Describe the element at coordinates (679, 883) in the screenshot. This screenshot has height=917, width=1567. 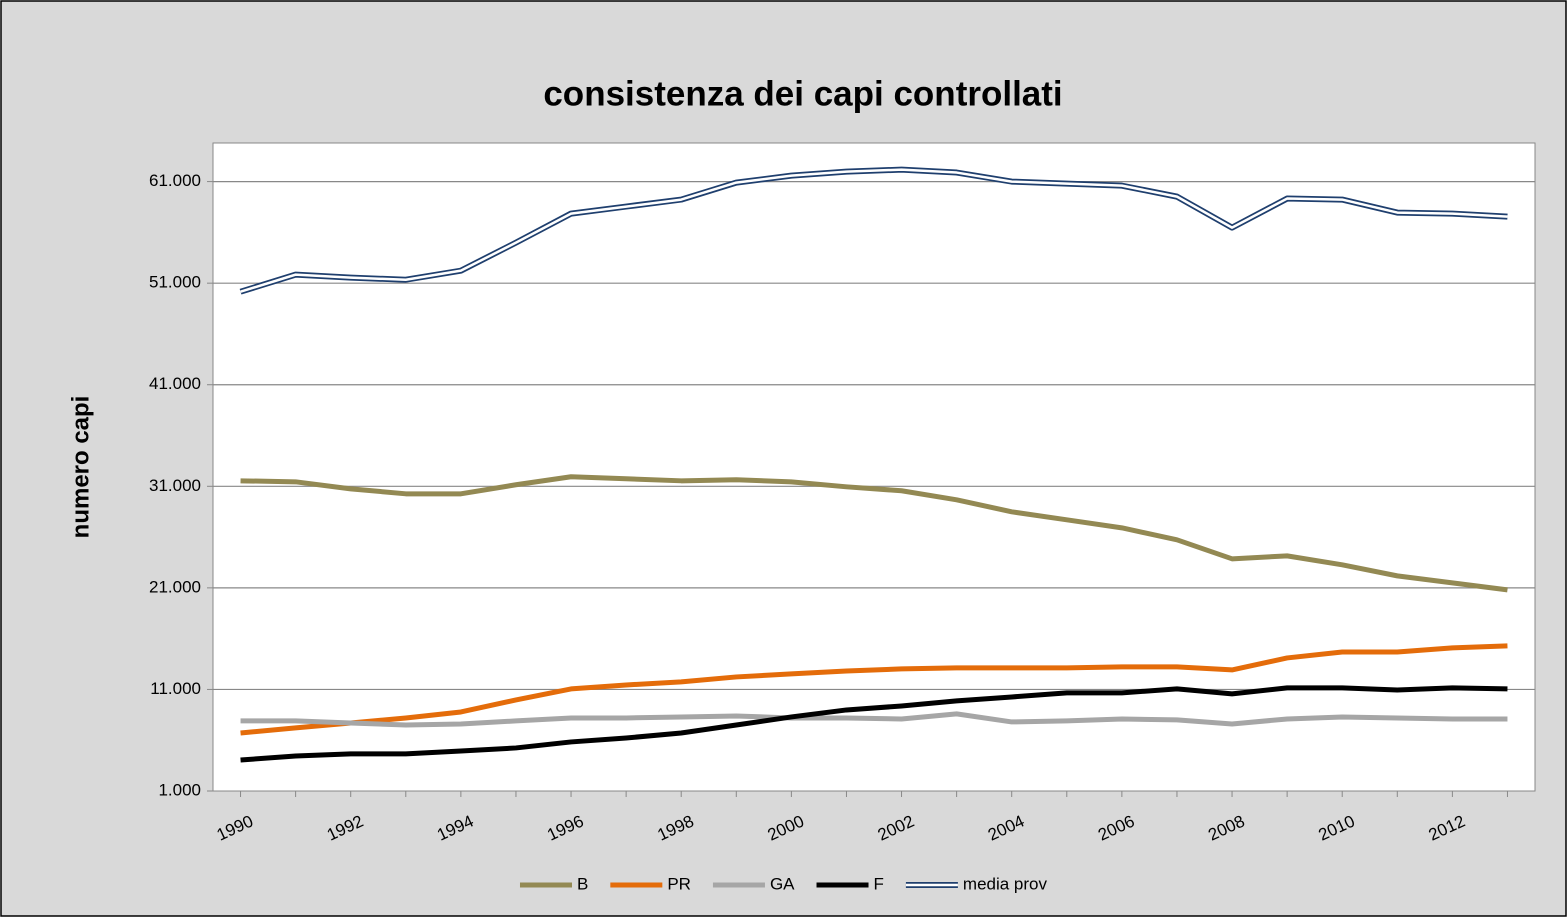
I see `legend-label: PR` at that location.